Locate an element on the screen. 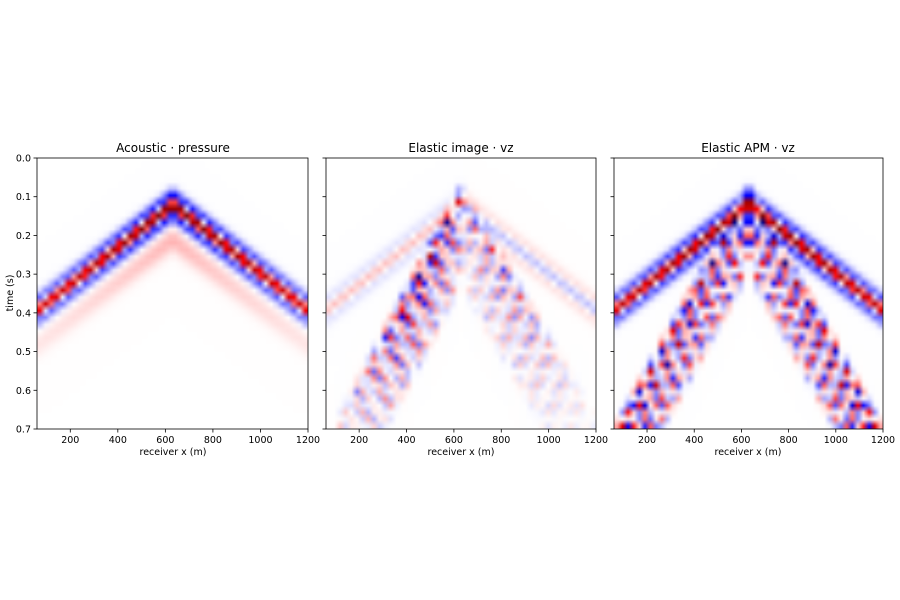 This screenshot has height=600, width=900. y-tick-label: 0.6 is located at coordinates (23, 391).